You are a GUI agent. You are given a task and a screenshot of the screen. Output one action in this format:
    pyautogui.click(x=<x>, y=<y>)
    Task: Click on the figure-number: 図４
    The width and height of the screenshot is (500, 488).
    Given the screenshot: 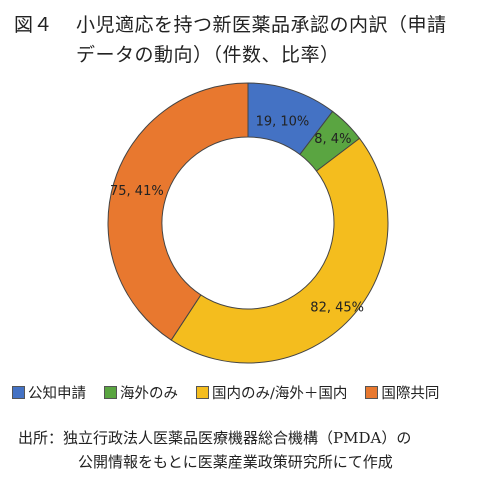 What is the action you would take?
    pyautogui.click(x=34, y=25)
    